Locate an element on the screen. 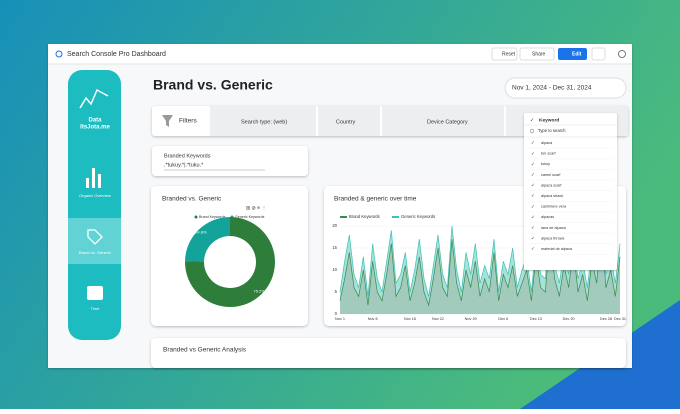 Image resolution: width=680 pixels, height=414 pixels. sidebar-selected is located at coordinates (94, 241).